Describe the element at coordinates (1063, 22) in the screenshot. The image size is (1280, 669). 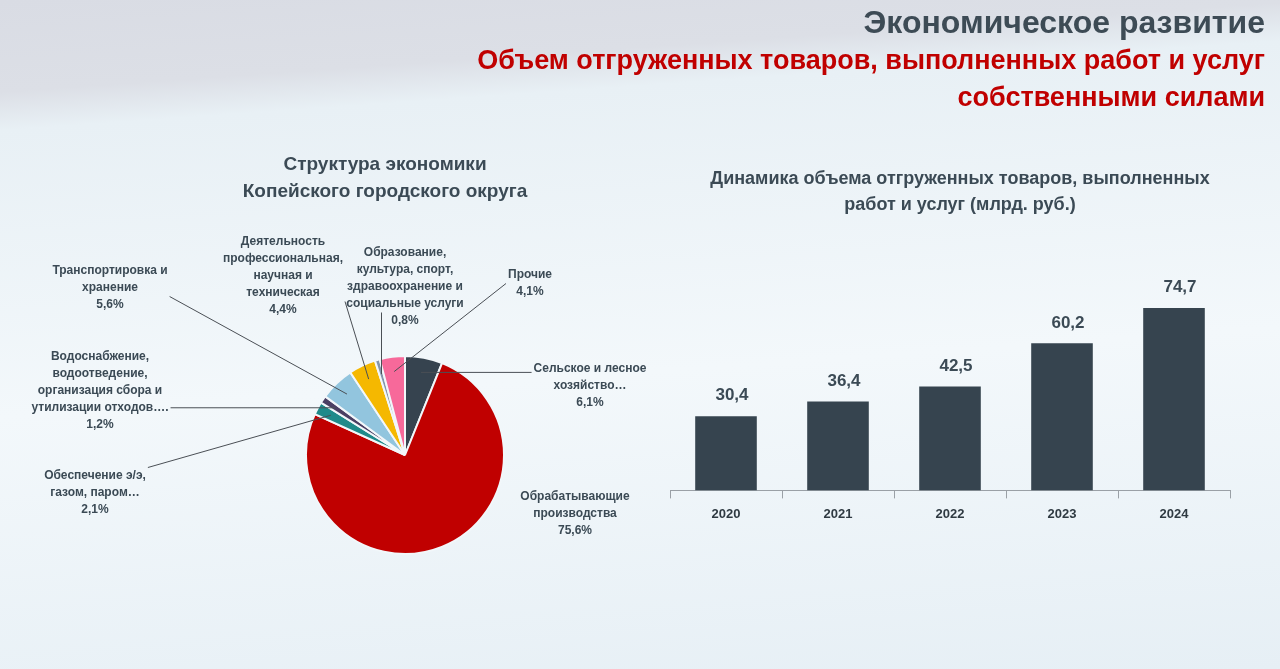
I see `text: Экономическое развитие` at that location.